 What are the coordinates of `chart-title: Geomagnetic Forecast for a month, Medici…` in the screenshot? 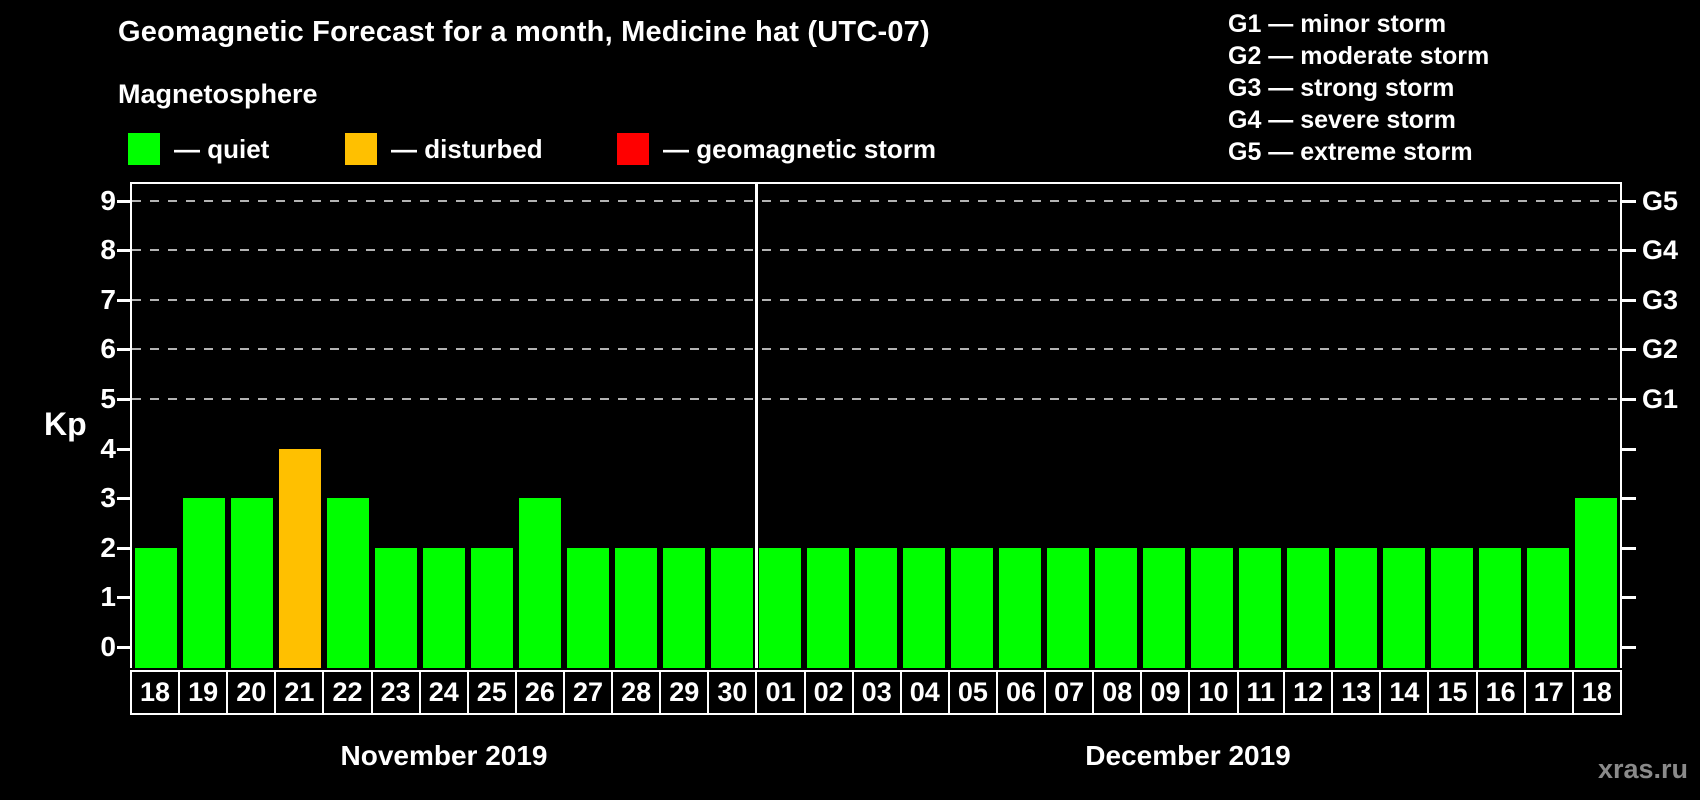 It's located at (524, 32).